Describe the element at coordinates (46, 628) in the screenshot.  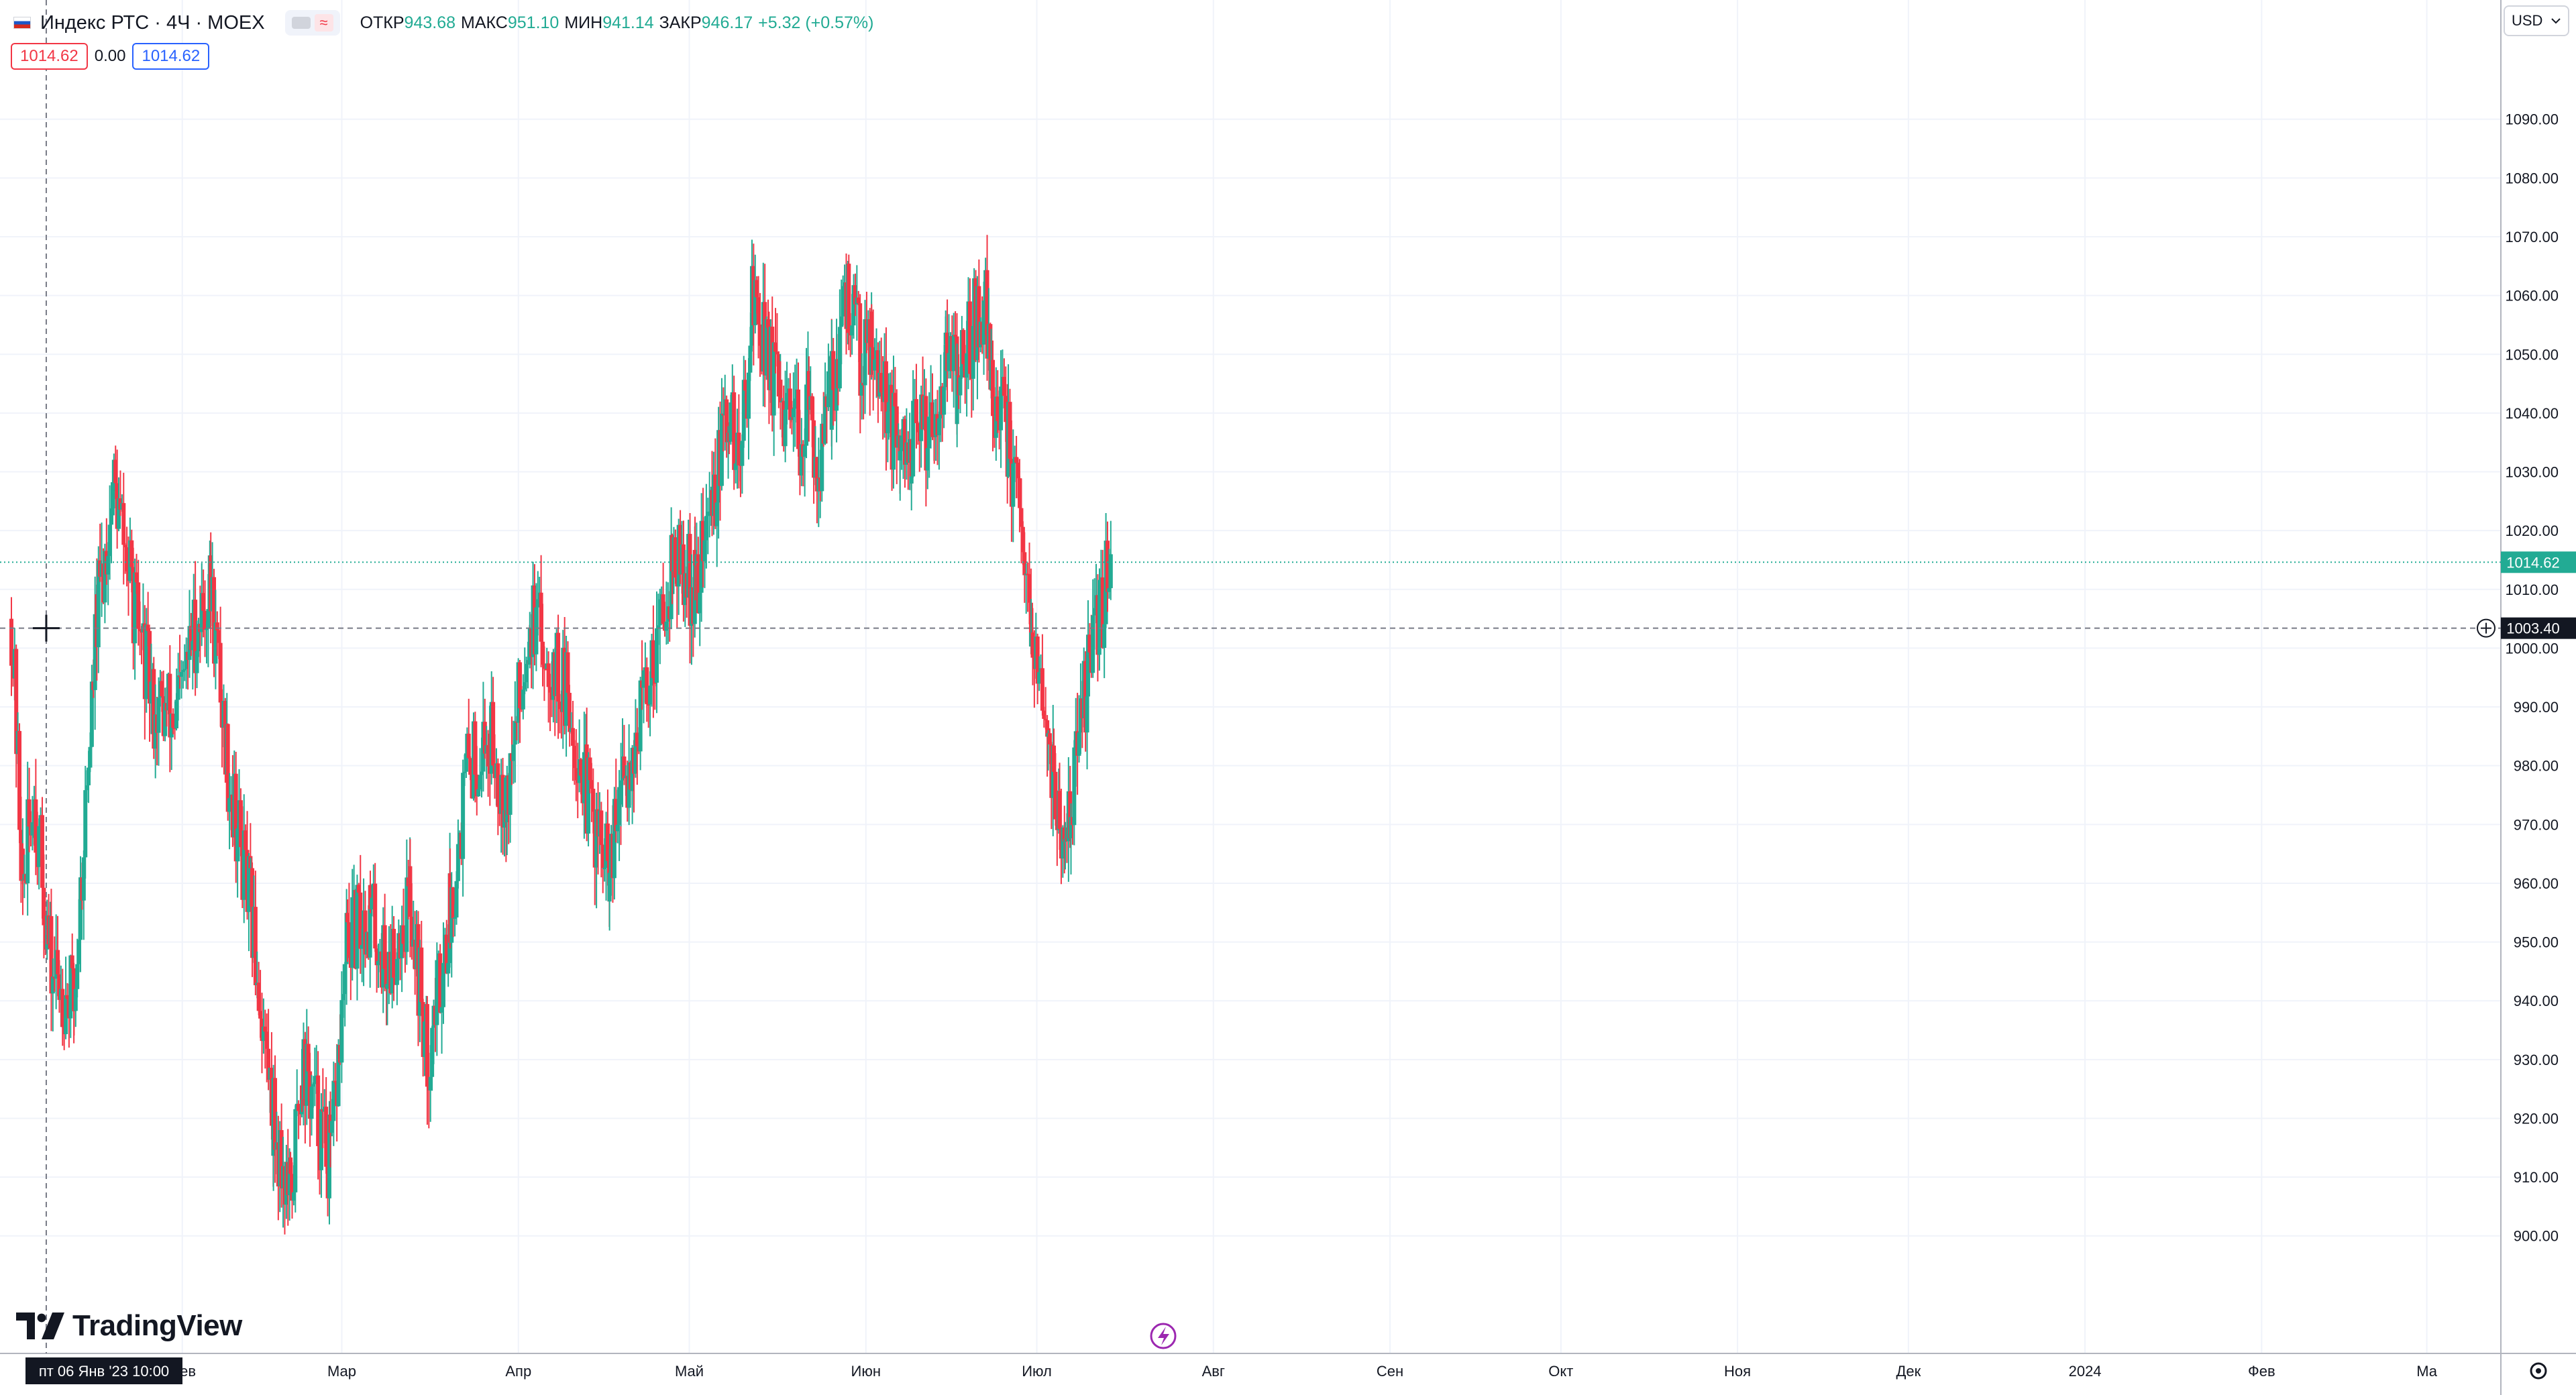
I see `crosshair-icon` at that location.